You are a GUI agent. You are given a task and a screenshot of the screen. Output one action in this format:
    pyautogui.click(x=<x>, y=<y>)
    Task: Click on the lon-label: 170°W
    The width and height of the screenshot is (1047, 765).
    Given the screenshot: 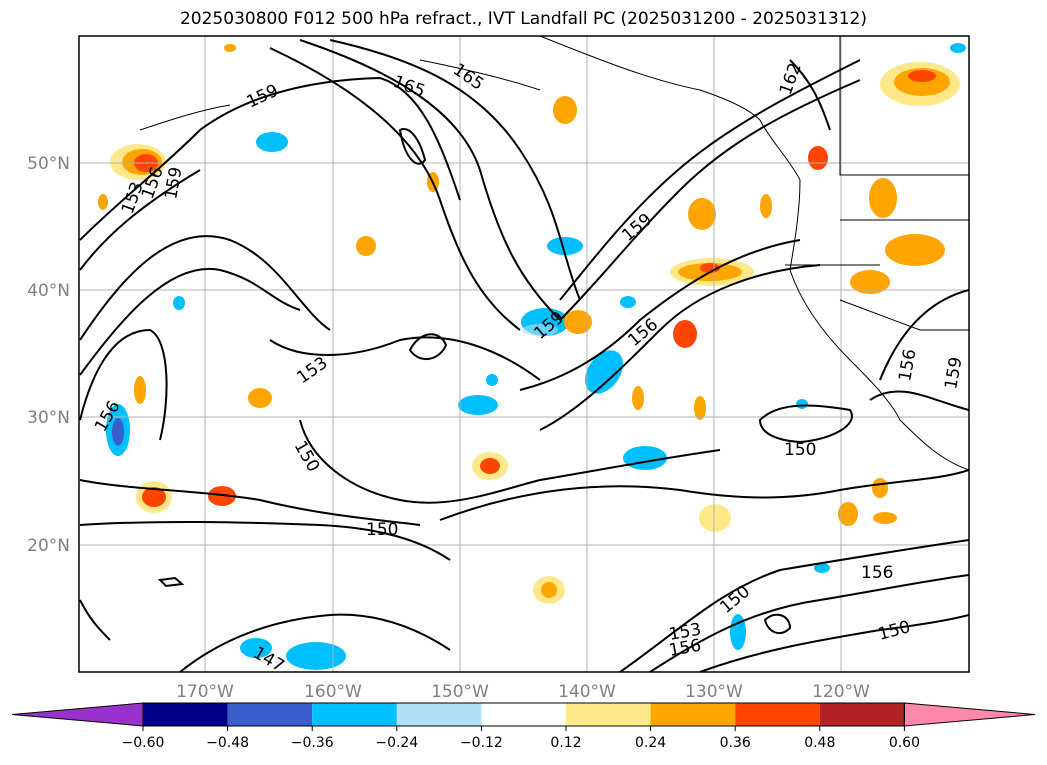 What is the action you would take?
    pyautogui.click(x=205, y=692)
    